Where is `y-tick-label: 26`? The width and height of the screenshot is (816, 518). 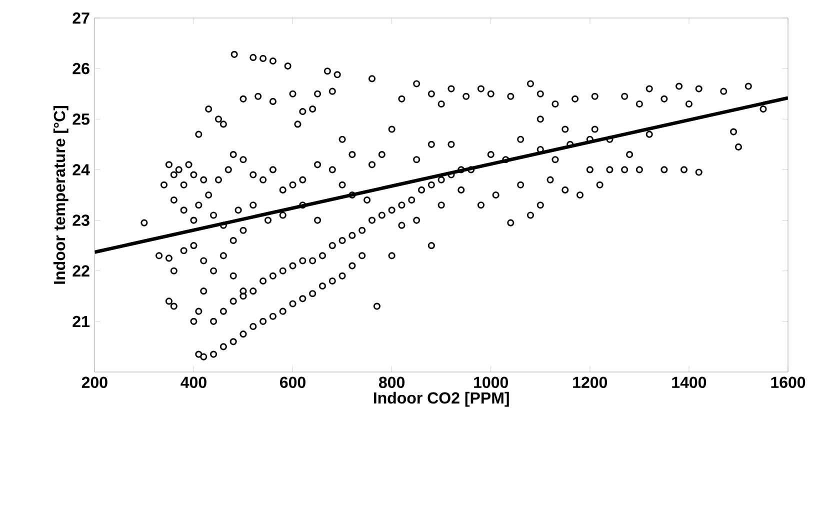
y-tick-label: 26 is located at coordinates (81, 68).